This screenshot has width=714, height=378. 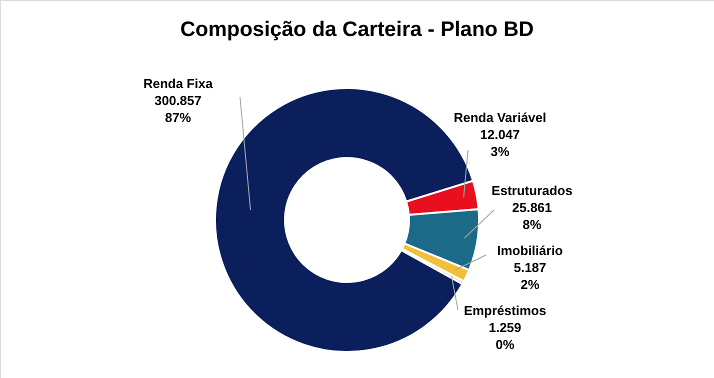 I want to click on chart-title: Composição da Carteira - Plano BD, so click(x=357, y=29).